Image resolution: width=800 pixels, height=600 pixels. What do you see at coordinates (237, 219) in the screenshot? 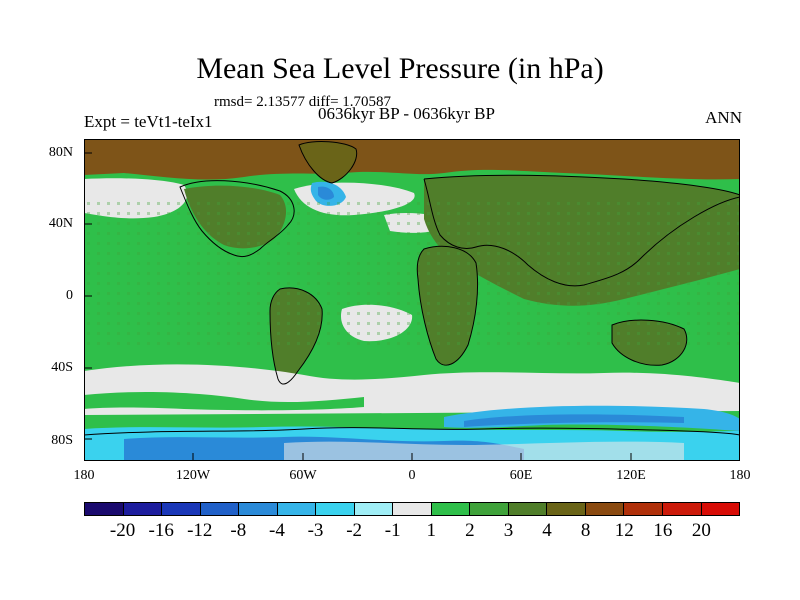
I see `coast-north-america` at bounding box center [237, 219].